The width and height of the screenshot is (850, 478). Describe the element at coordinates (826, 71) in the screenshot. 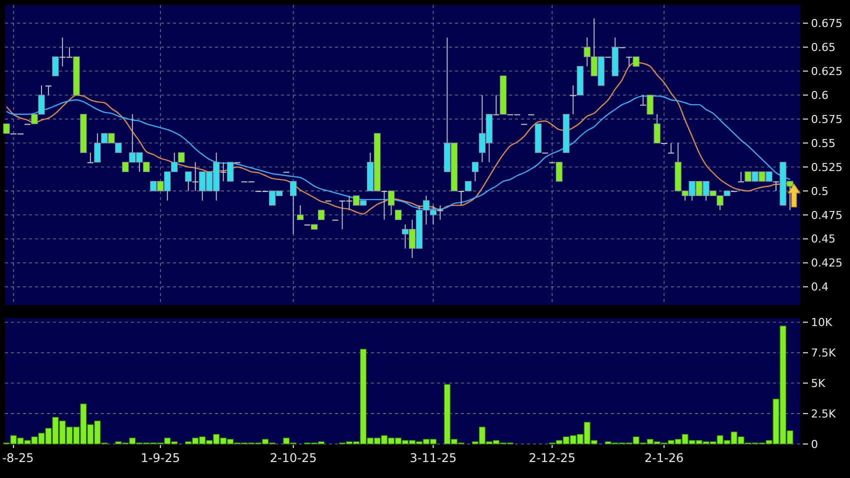

I see `y-tick-label: 0.625` at that location.